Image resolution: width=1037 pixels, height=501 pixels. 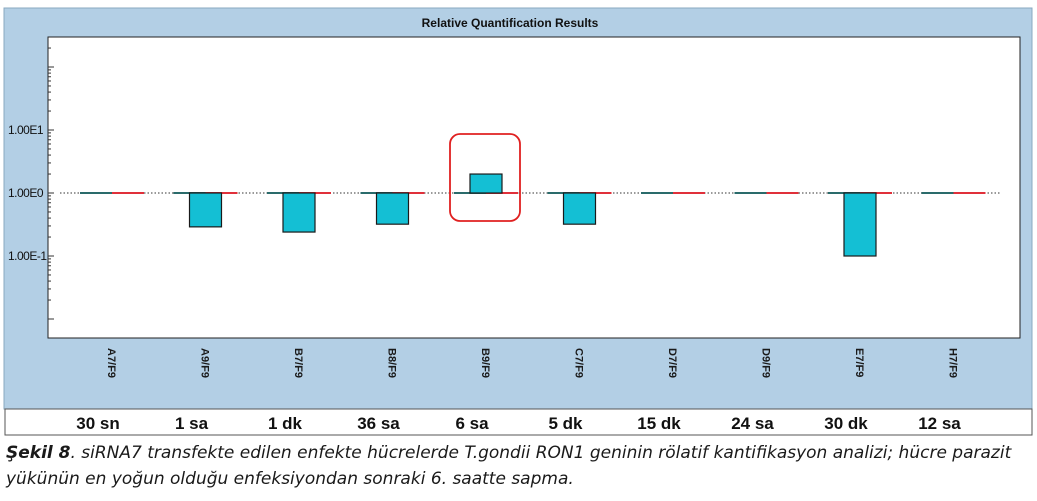 What do you see at coordinates (579, 363) in the screenshot?
I see `x-tick-label: C7/F9` at bounding box center [579, 363].